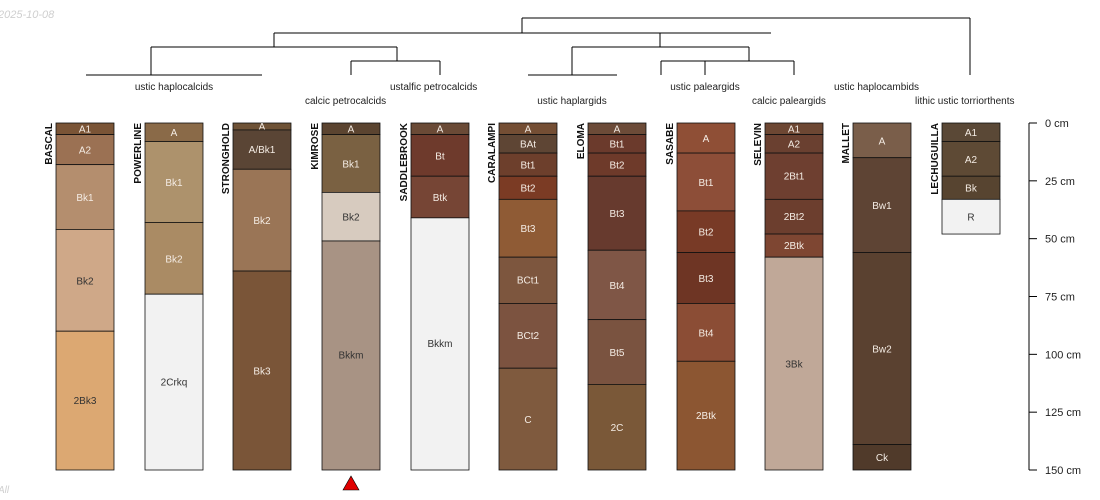 This screenshot has height=500, width=1100. I want to click on horizon-label: Bt, so click(440, 156).